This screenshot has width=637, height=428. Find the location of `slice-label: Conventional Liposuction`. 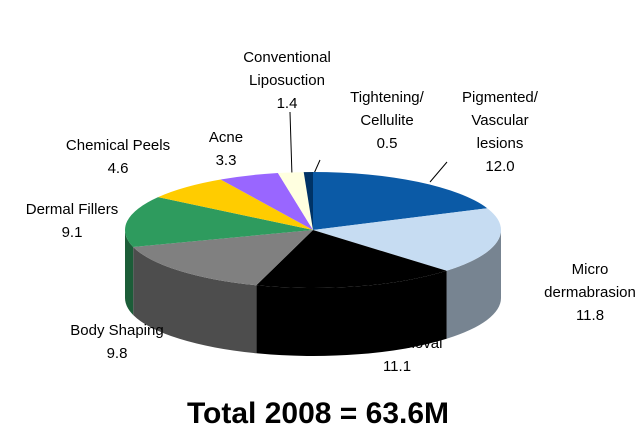

slice-label: Conventional Liposuction is located at coordinates (287, 69).